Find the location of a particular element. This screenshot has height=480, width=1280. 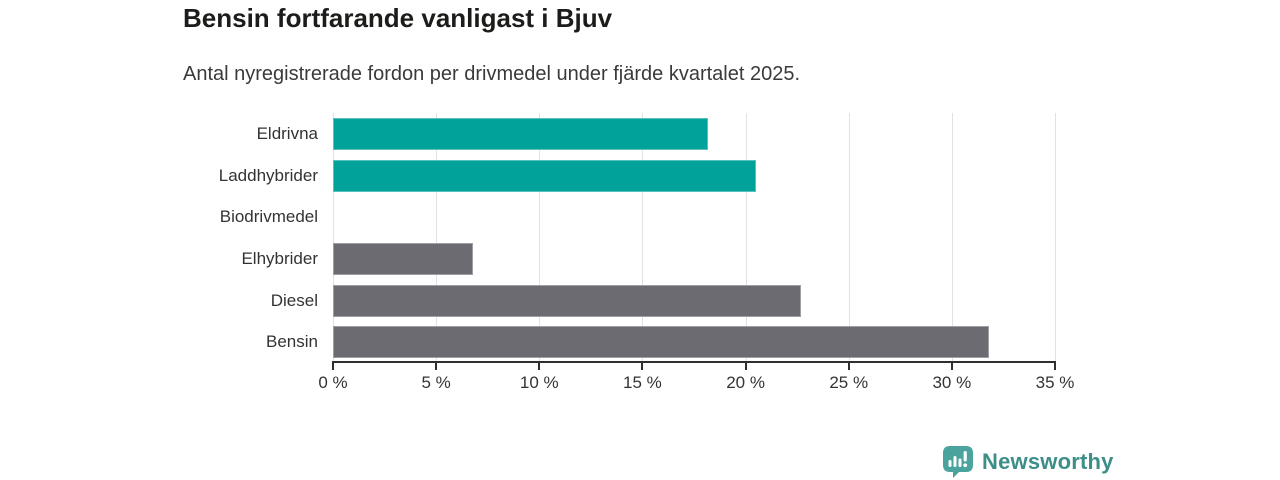

bar-eldrivna is located at coordinates (521, 133).